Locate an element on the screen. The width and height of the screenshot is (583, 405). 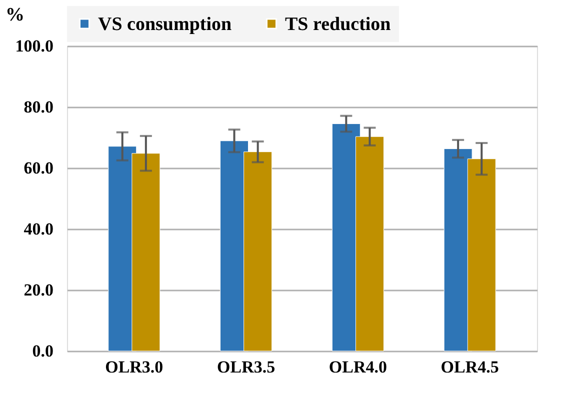
x-tick-label: OLR4.5 is located at coordinates (469, 367).